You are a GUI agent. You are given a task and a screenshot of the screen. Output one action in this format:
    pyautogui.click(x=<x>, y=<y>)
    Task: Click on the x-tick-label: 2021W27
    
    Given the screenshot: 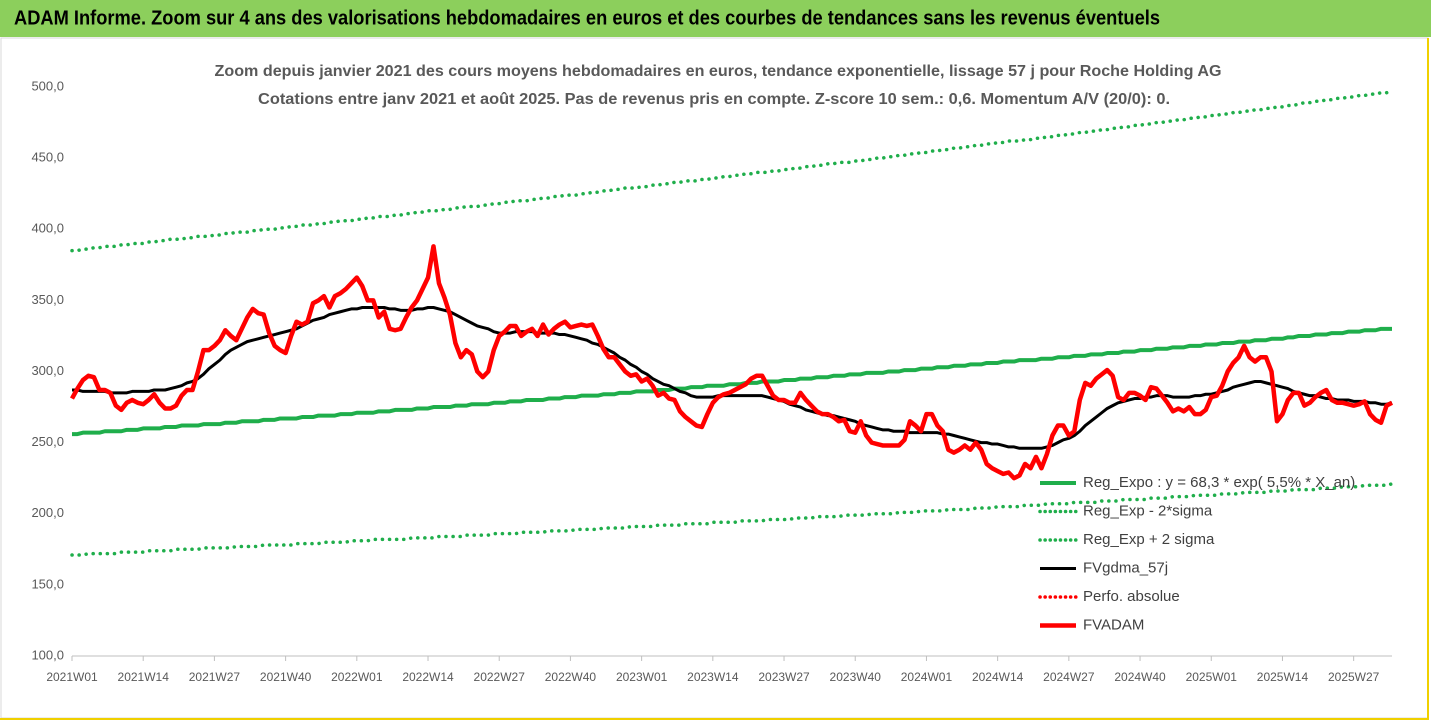 What is the action you would take?
    pyautogui.click(x=215, y=677)
    